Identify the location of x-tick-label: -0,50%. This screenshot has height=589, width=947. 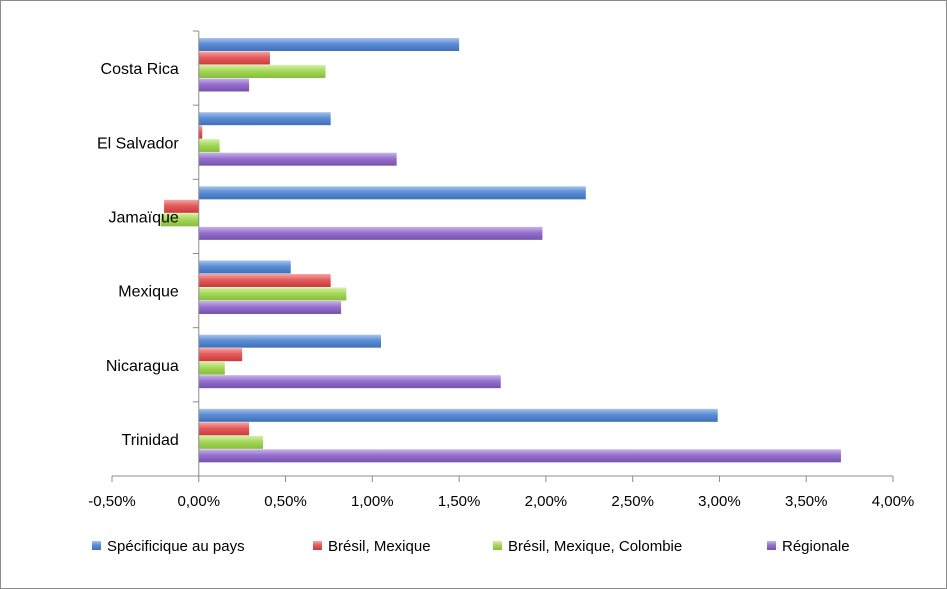
(112, 501).